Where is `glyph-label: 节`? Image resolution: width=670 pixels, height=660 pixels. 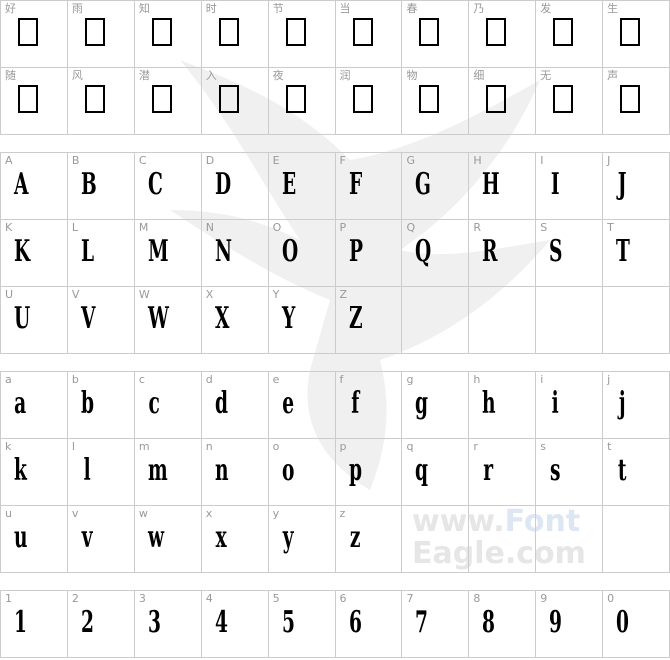
glyph-label: 节 is located at coordinates (278, 8).